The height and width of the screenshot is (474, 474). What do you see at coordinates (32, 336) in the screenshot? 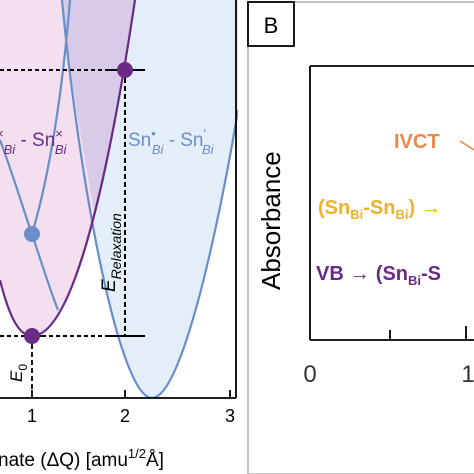
I see `bottom-point` at bounding box center [32, 336].